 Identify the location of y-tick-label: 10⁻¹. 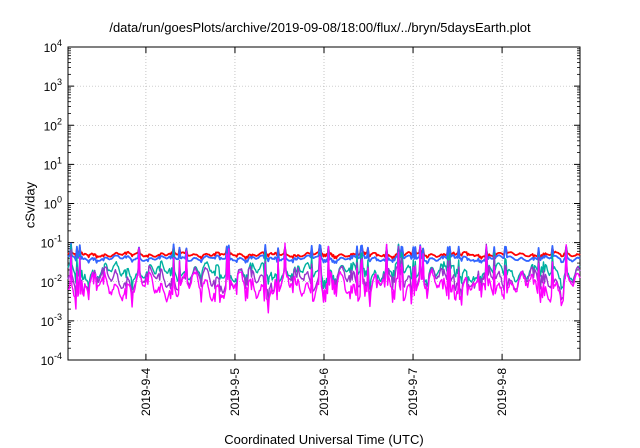
(51, 242).